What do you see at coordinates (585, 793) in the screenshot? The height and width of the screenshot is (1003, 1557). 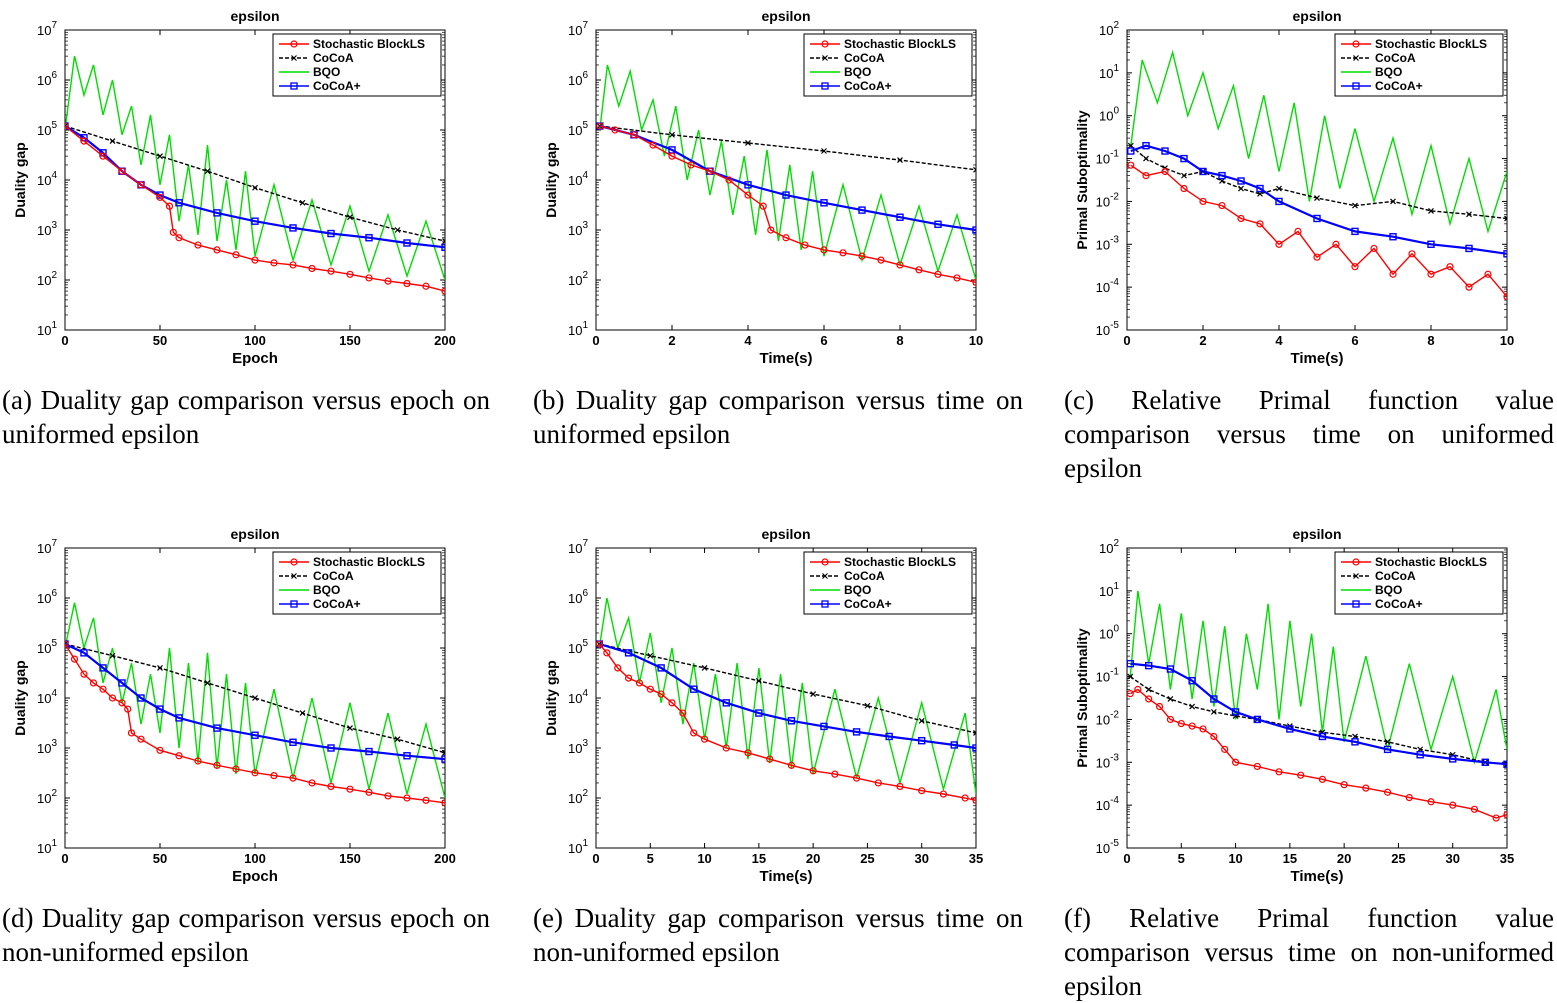 I see `y-tick-exponent: 2` at bounding box center [585, 793].